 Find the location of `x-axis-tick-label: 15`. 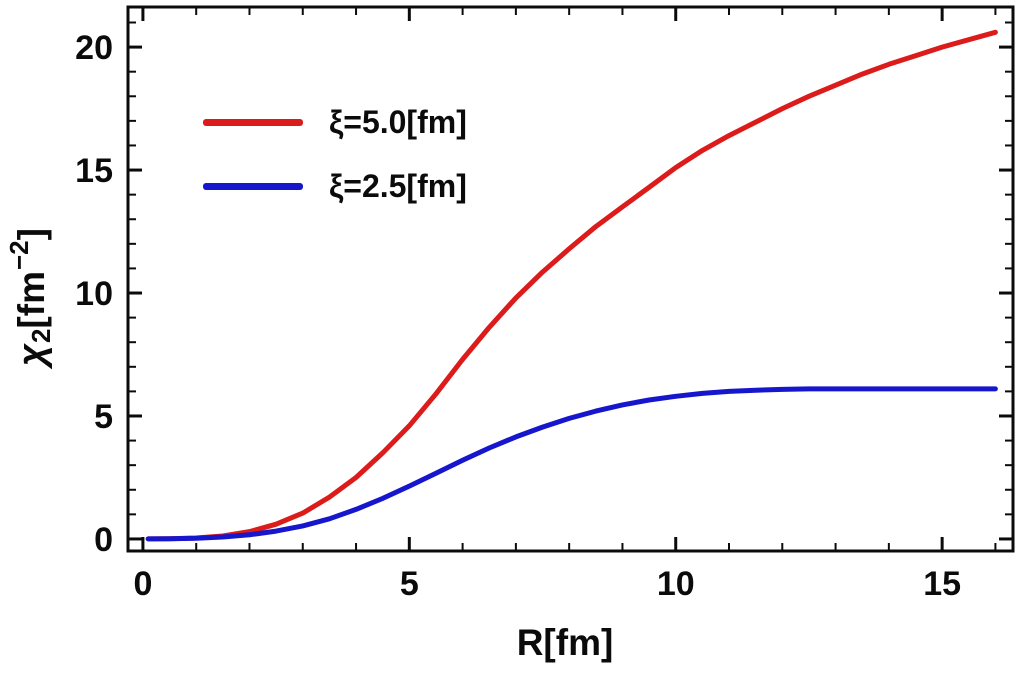

x-axis-tick-label: 15 is located at coordinates (942, 584).